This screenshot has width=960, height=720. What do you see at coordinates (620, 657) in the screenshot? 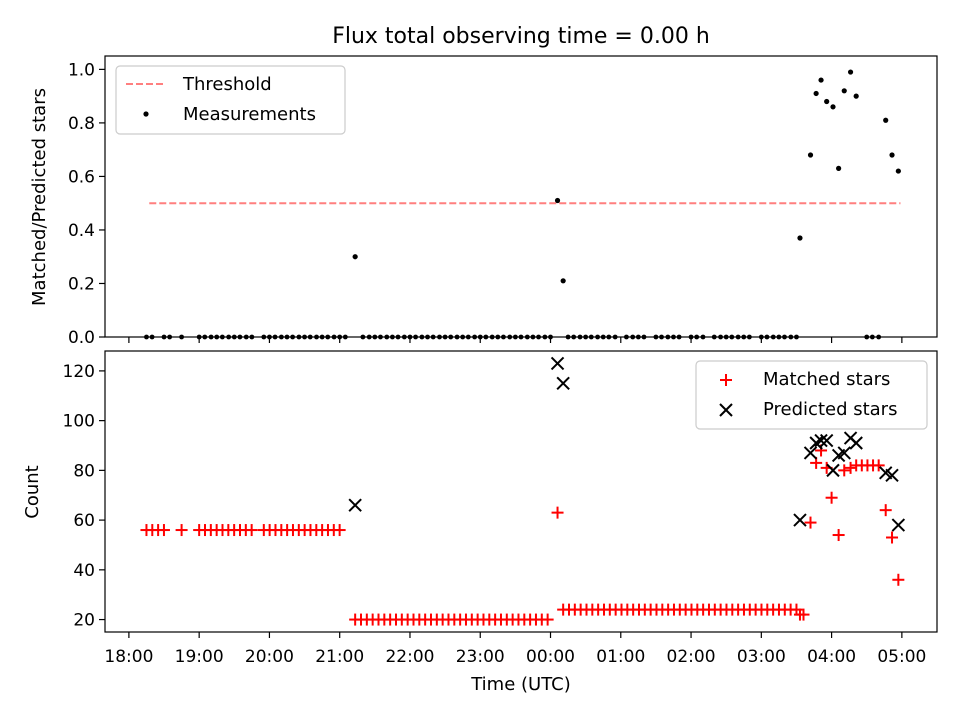
I see `bottom-x-tick-label: 01:00` at bounding box center [620, 657].